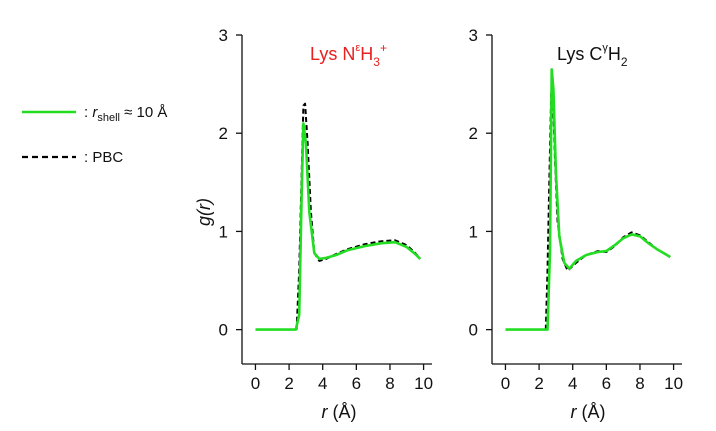 The width and height of the screenshot is (716, 431). Describe the element at coordinates (94, 135) in the screenshot. I see `legend: : rshell ≈ 10 Å : PBC` at that location.